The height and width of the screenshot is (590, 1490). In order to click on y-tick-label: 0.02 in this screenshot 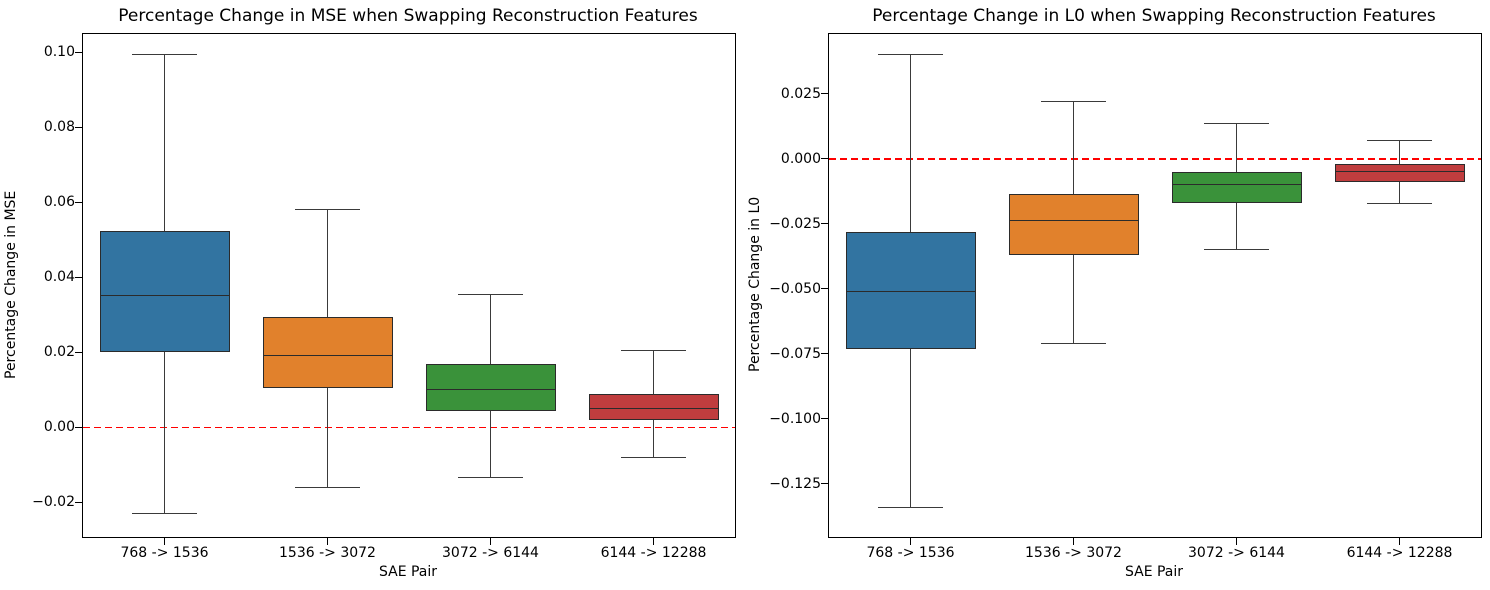, I will do `click(59, 352)`.